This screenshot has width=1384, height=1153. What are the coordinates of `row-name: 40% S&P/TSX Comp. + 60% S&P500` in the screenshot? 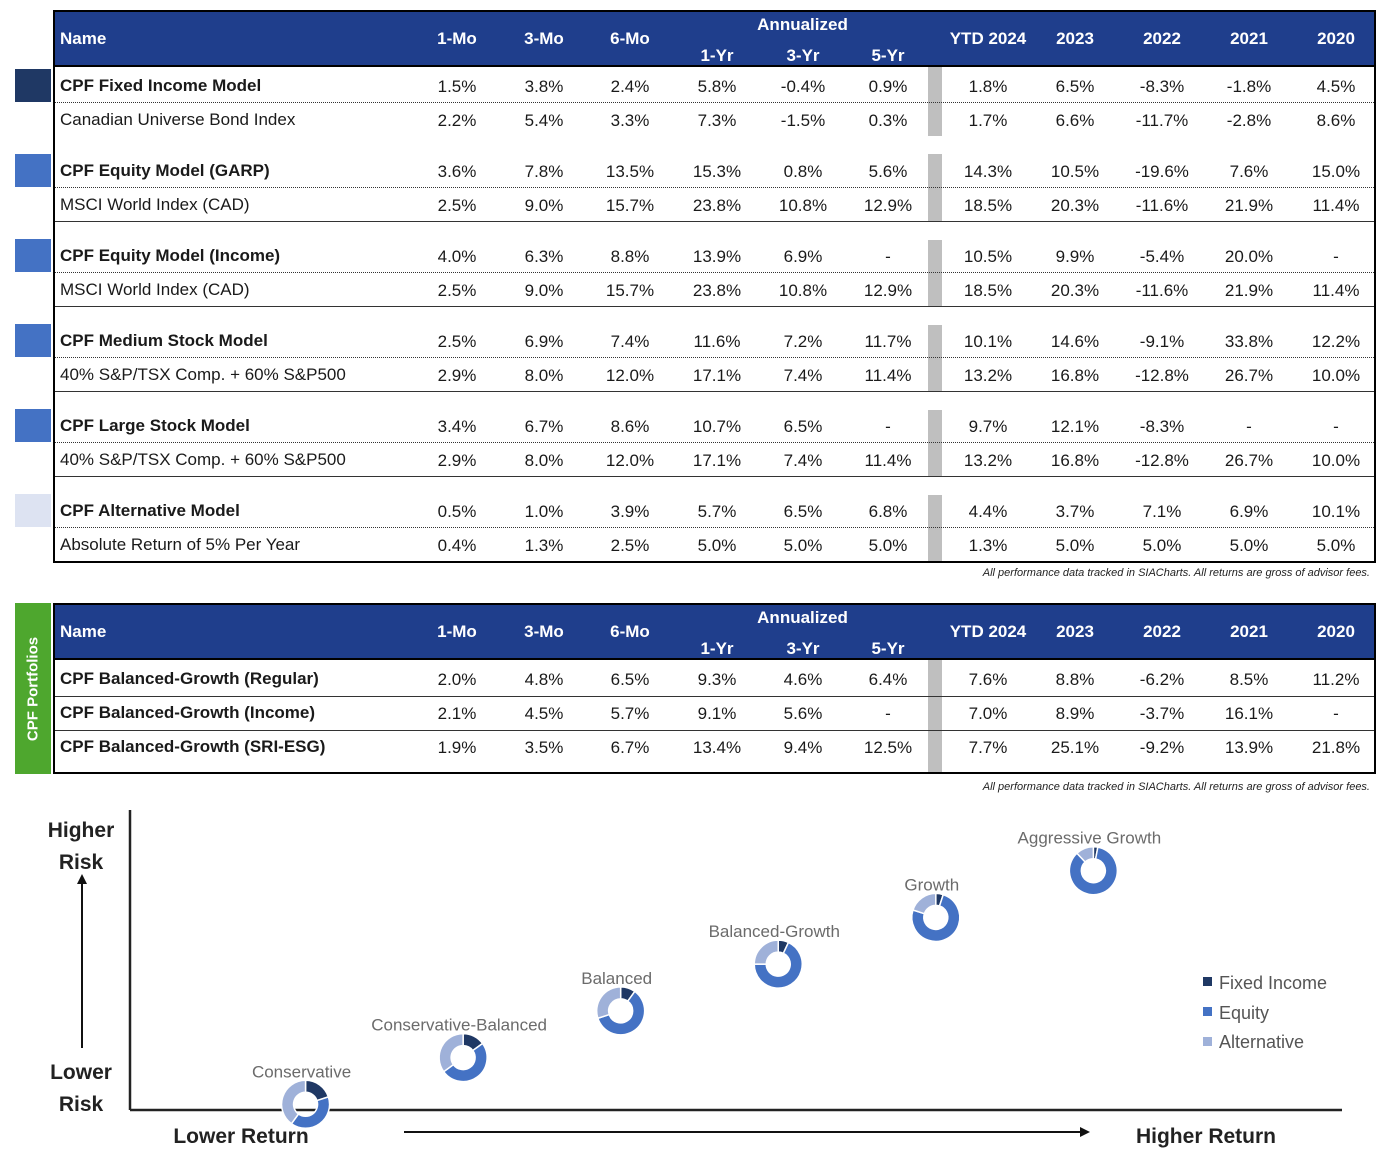 It's located at (203, 459).